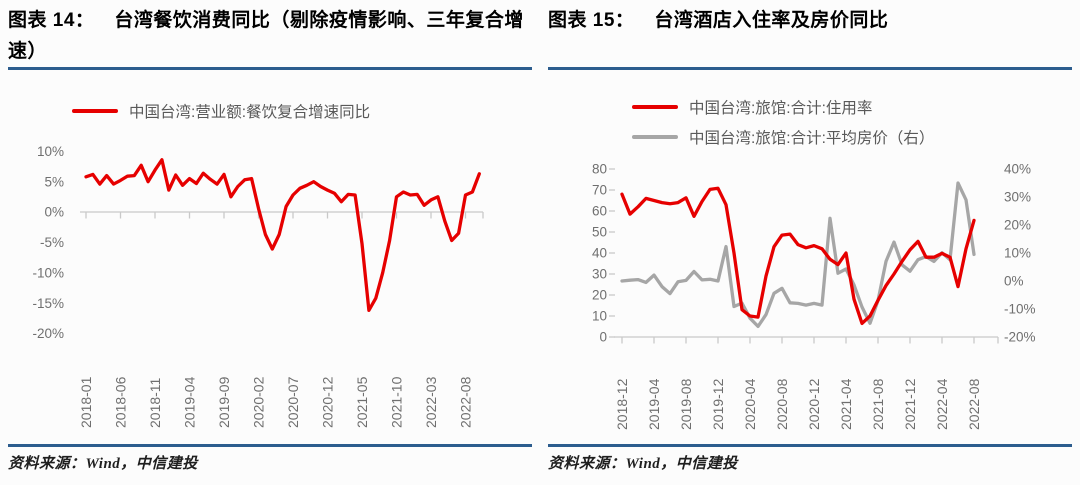 The image size is (1080, 485). I want to click on figure-14-title-text: 台湾餐饮消费同比（剔除疫情影响、三年复合增速）, so click(266, 36).